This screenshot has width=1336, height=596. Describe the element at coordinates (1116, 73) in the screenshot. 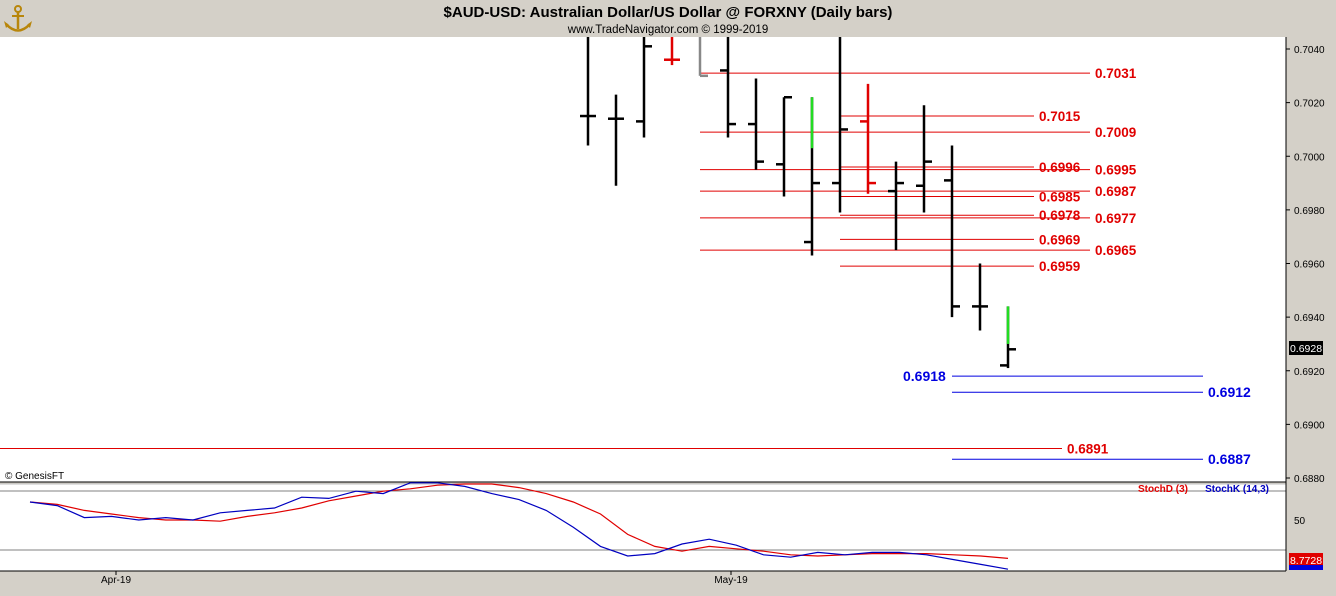

I see `level-label: 0.7031` at that location.